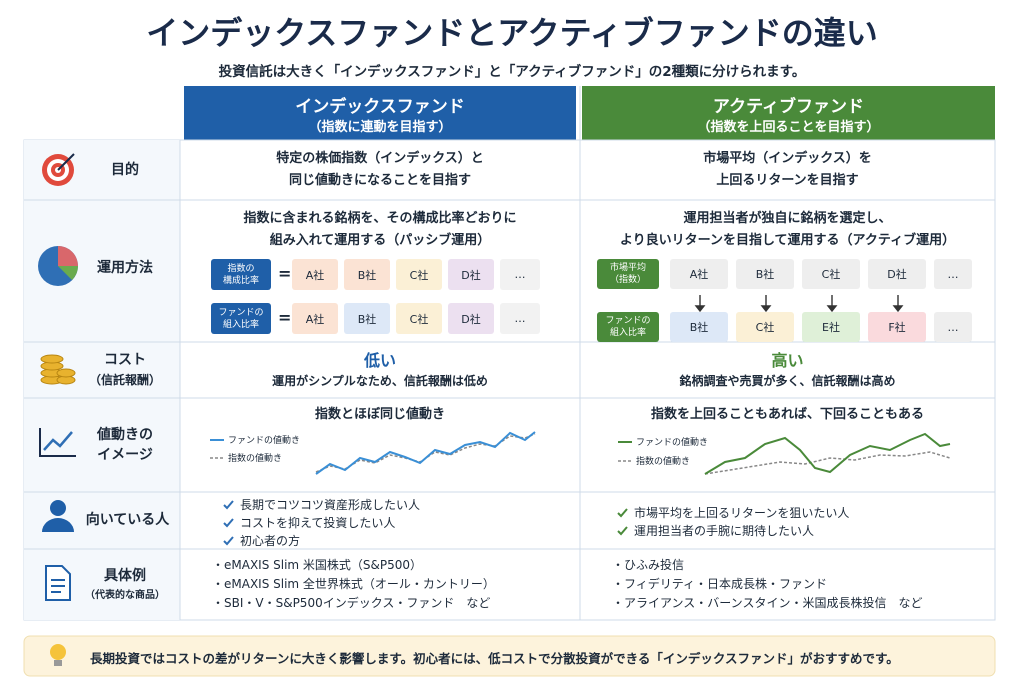 This screenshot has height=683, width=1024. What do you see at coordinates (788, 127) in the screenshot?
I see `column-note: （指数を上回ることを目指す）` at bounding box center [788, 127].